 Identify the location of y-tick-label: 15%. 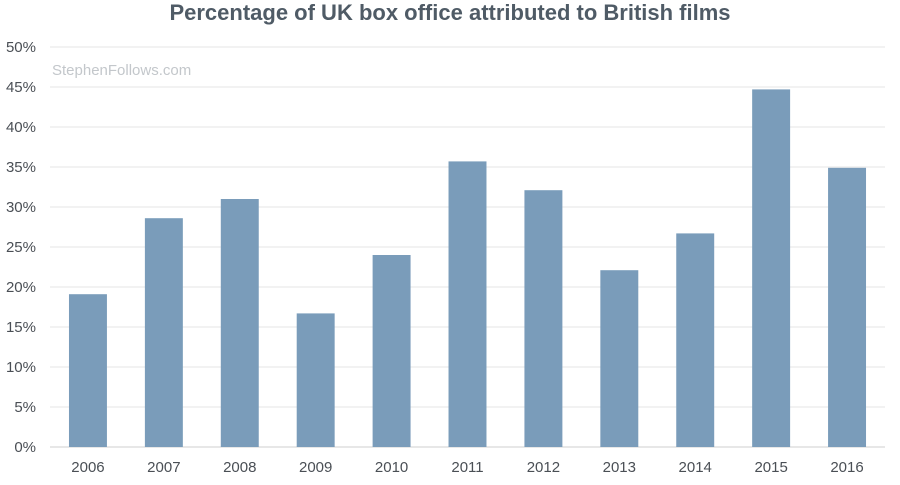
(21, 327).